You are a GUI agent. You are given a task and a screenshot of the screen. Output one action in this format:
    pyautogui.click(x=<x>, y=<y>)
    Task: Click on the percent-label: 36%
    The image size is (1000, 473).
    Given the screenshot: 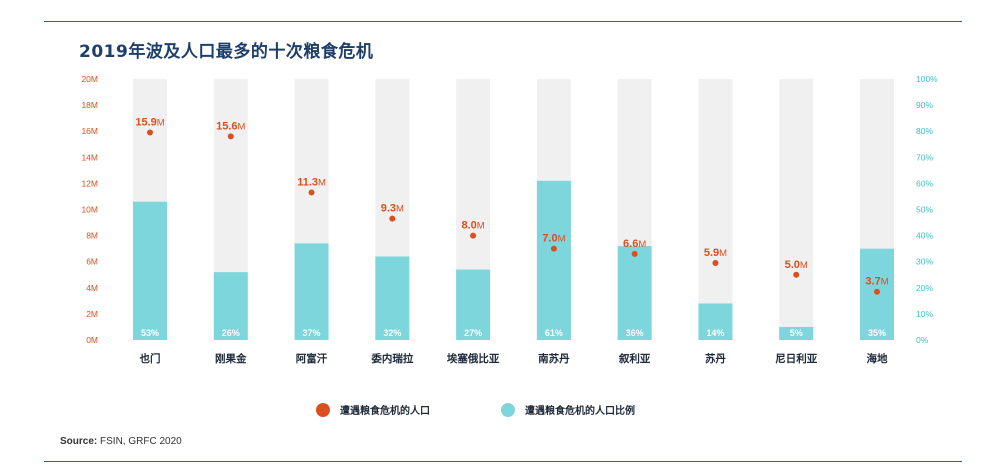 What is the action you would take?
    pyautogui.click(x=635, y=333)
    